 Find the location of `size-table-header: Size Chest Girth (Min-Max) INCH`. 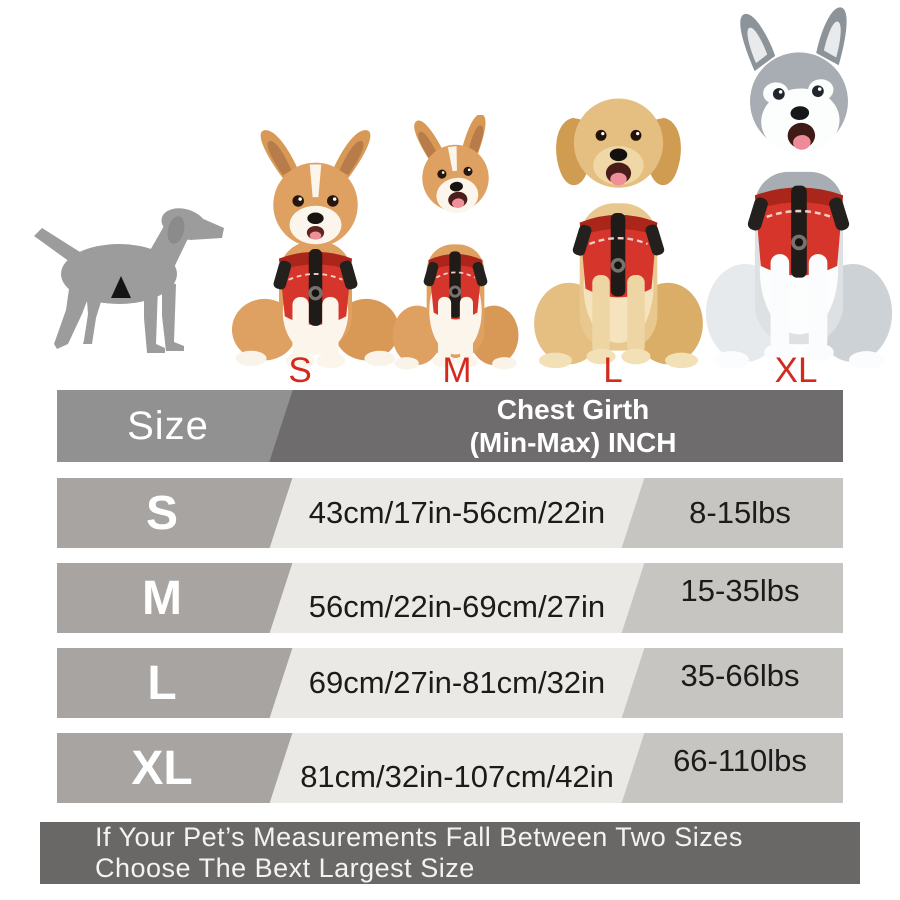

size-table-header: Size Chest Girth (Min-Max) INCH is located at coordinates (450, 426).